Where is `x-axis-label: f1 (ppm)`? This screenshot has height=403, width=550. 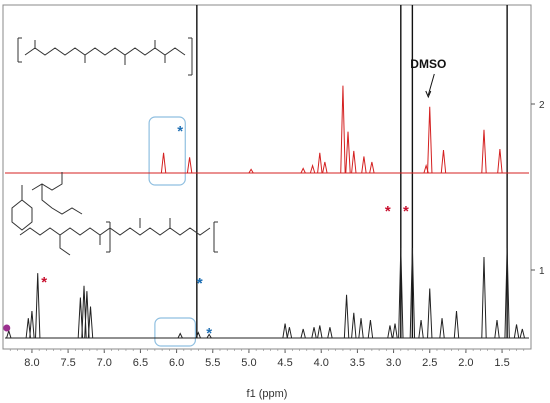 x-axis-label: f1 (ppm) is located at coordinates (267, 394).